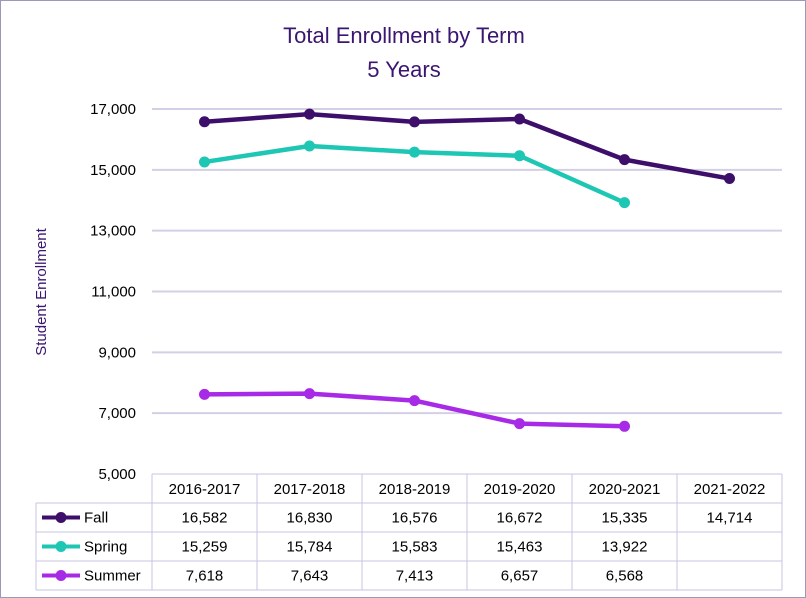 This screenshot has width=806, height=598. What do you see at coordinates (730, 518) in the screenshot?
I see `data-label: 14,714` at bounding box center [730, 518].